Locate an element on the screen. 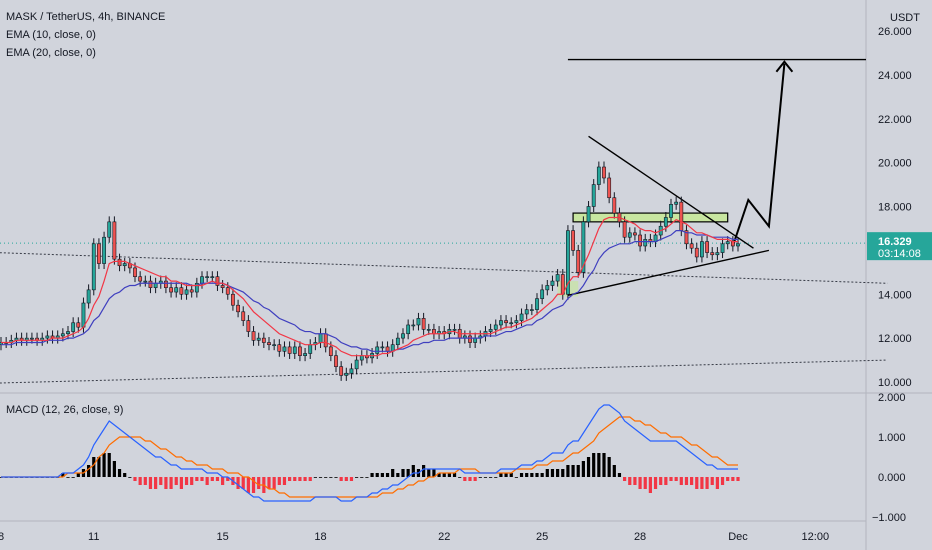 Image resolution: width=932 pixels, height=550 pixels. ema10-legend: EMA (10, close, 0) is located at coordinates (51, 35).